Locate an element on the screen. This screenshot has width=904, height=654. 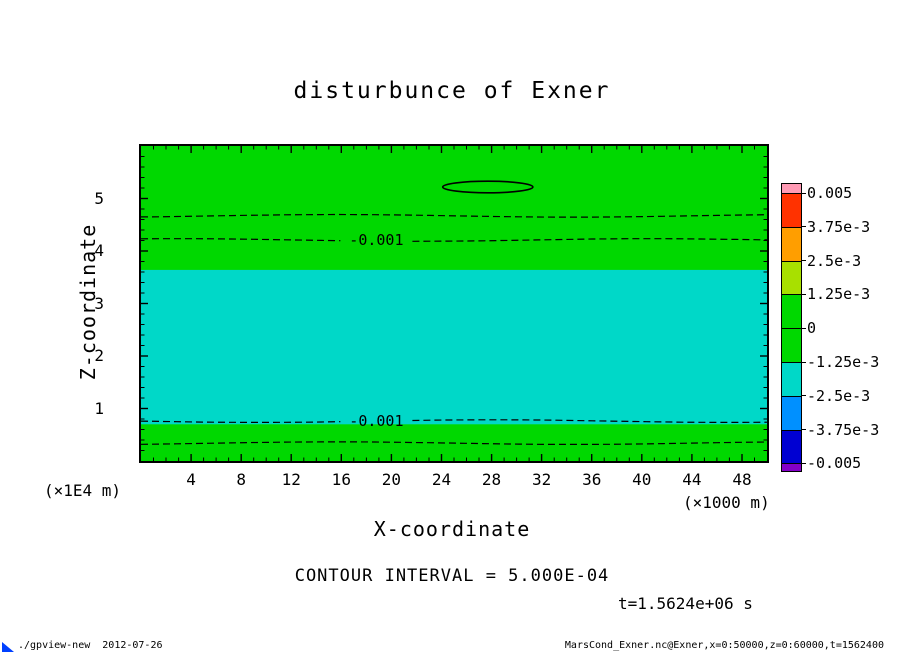
y-tick-label: 3 is located at coordinates (99, 303).